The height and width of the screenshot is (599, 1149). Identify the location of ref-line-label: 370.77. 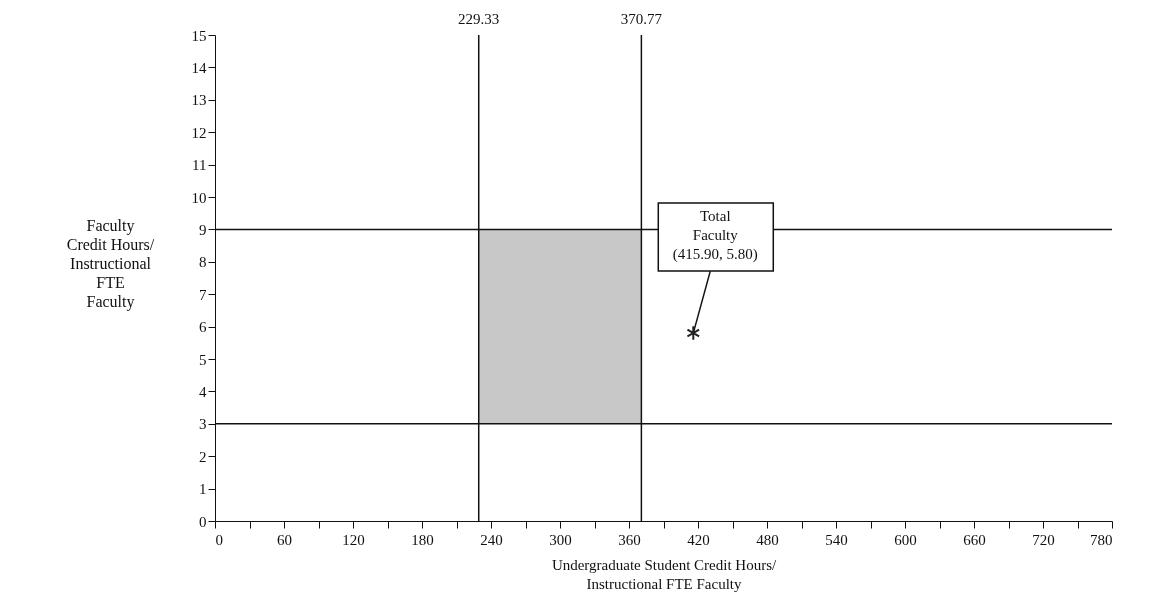
(641, 19).